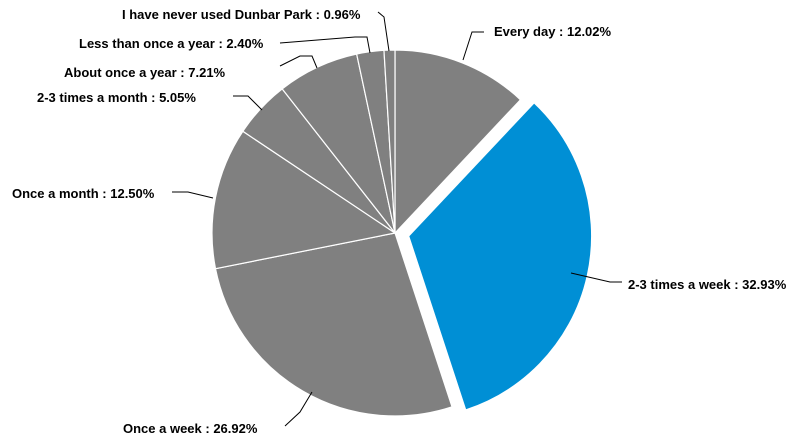  What do you see at coordinates (553, 31) in the screenshot?
I see `slice-label-1: Every day : 12.02%` at bounding box center [553, 31].